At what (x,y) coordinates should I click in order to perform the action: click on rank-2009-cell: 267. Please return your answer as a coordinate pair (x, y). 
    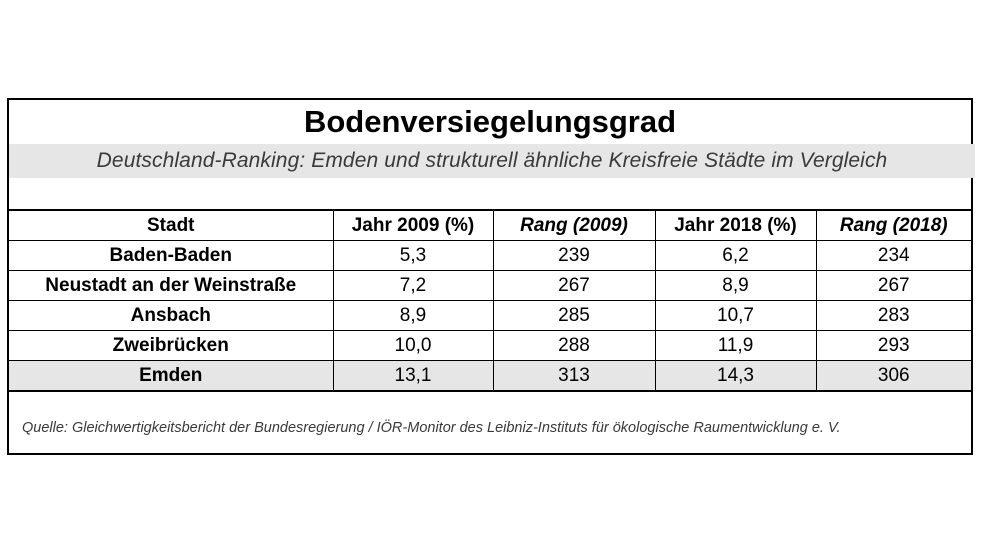
    Looking at the image, I should click on (573, 285).